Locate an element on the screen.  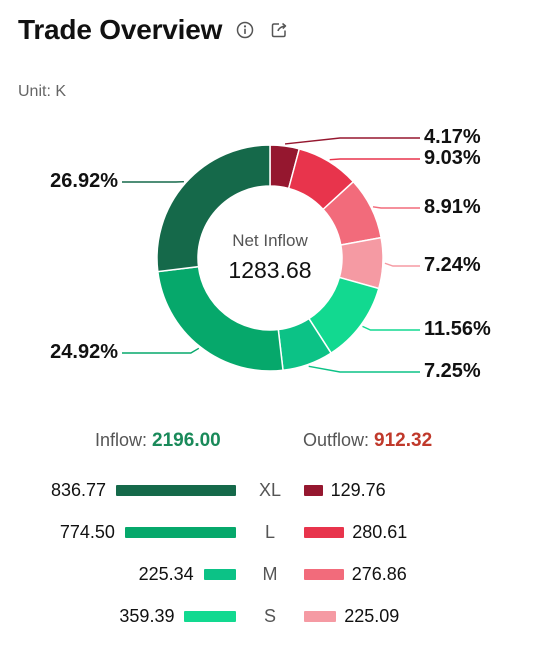
outflow-bar-value: 129.76 is located at coordinates (358, 490).